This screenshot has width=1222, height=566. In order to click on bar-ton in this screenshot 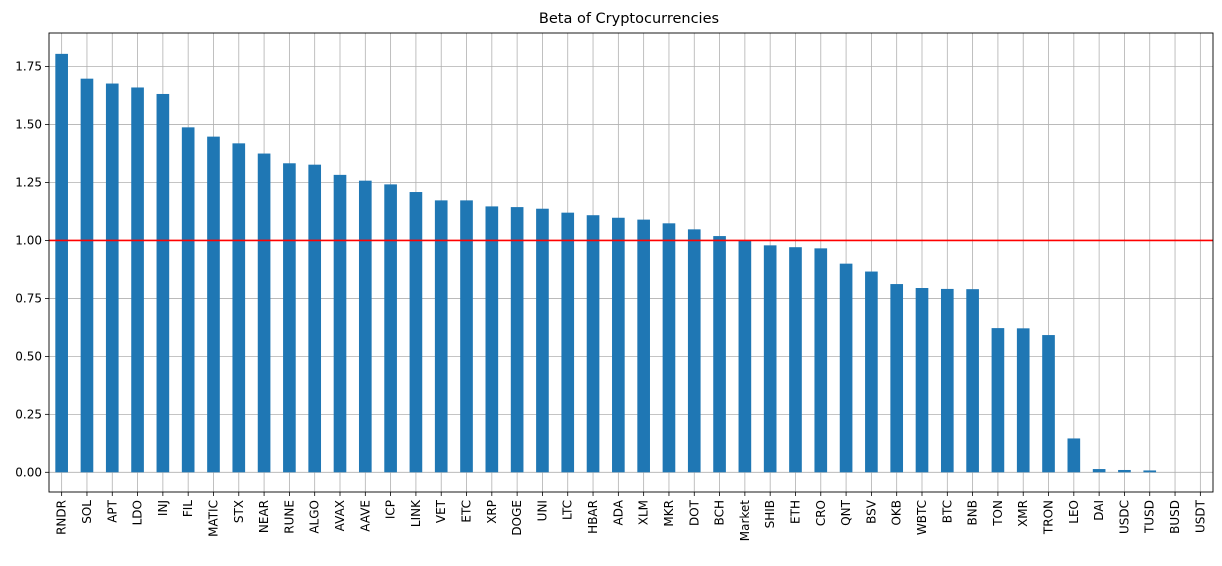, I will do `click(998, 400)`.